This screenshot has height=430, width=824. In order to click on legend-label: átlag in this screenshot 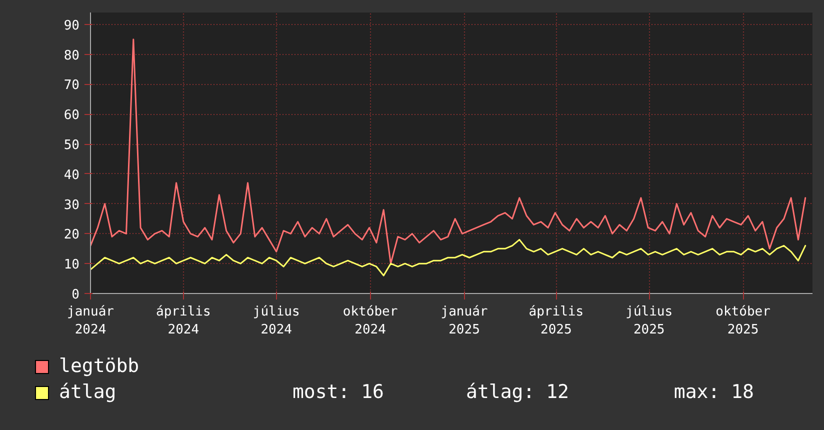, I will do `click(88, 392)`.